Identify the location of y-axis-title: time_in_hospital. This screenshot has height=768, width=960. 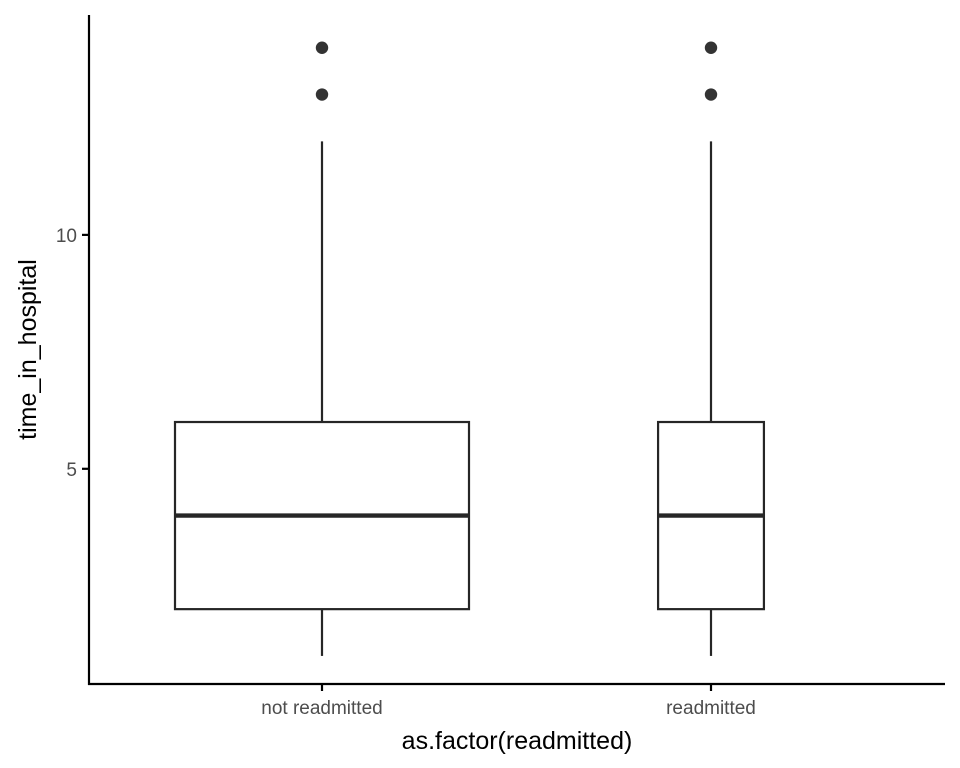
(28, 349).